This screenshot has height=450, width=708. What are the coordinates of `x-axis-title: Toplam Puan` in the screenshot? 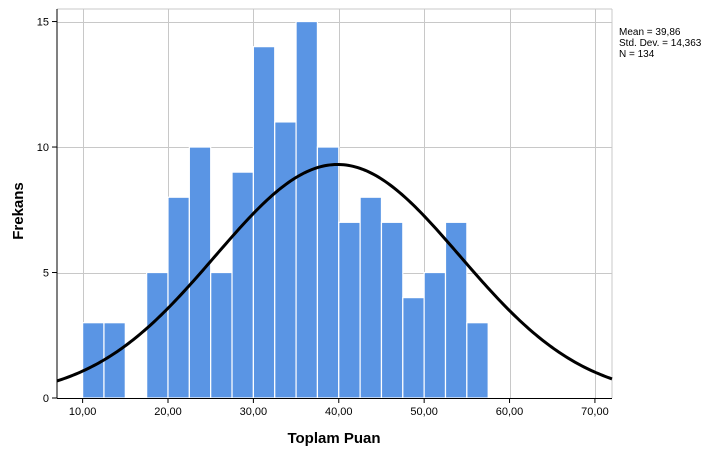 It's located at (333, 438).